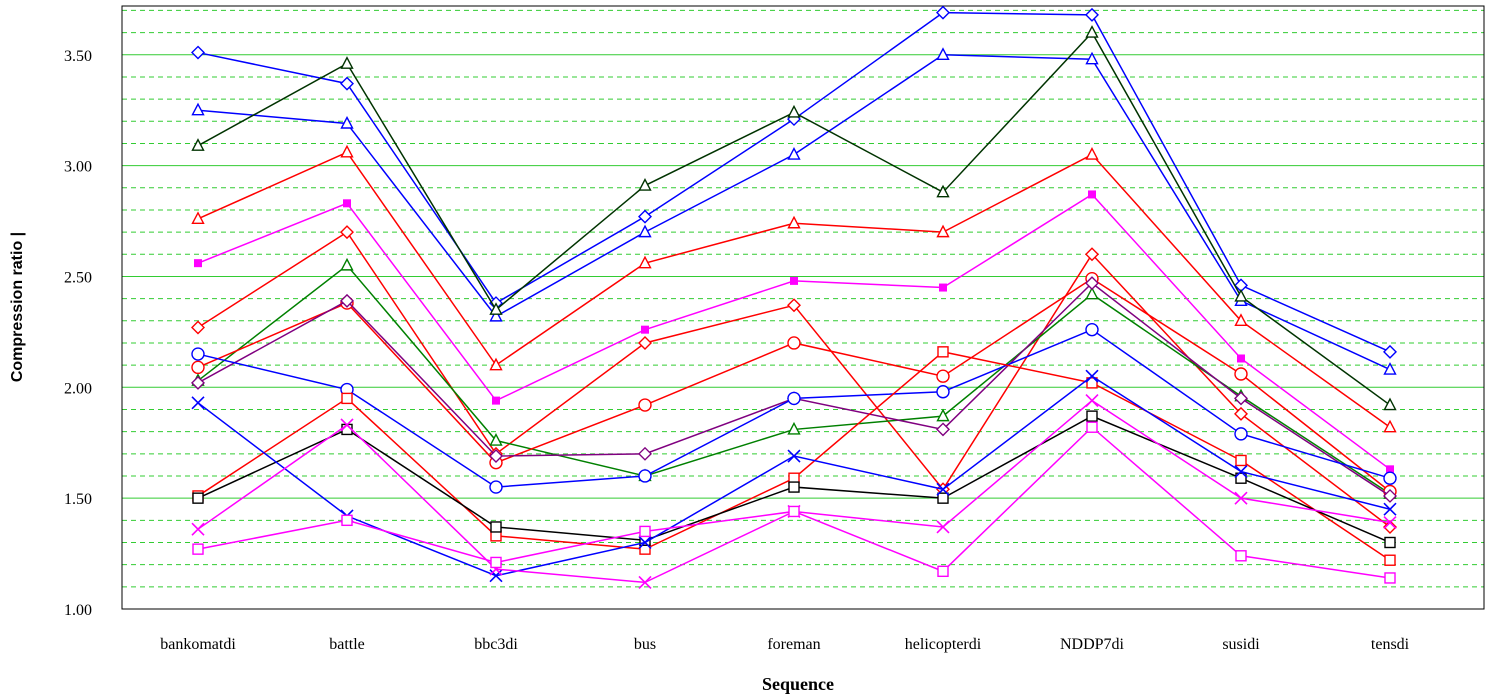  What do you see at coordinates (198, 644) in the screenshot?
I see `x-tick-label: bankomatdi` at bounding box center [198, 644].